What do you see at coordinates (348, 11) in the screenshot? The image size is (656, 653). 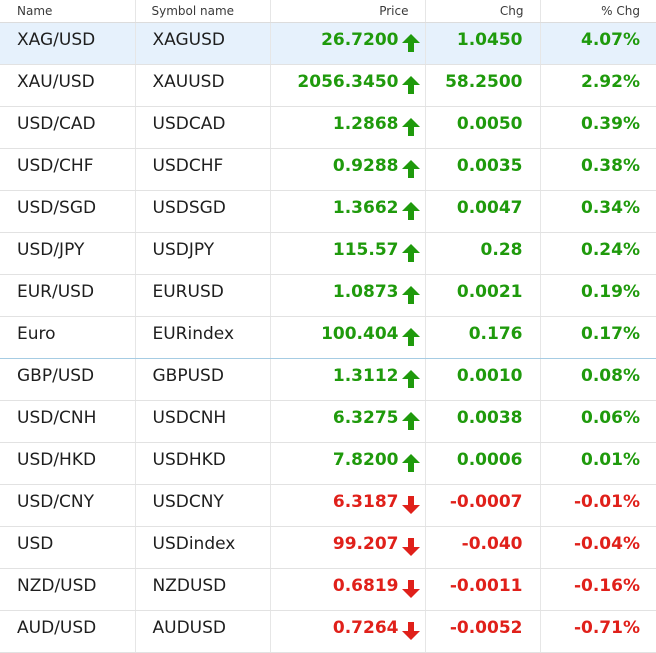 I see `column-header-price: Price` at bounding box center [348, 11].